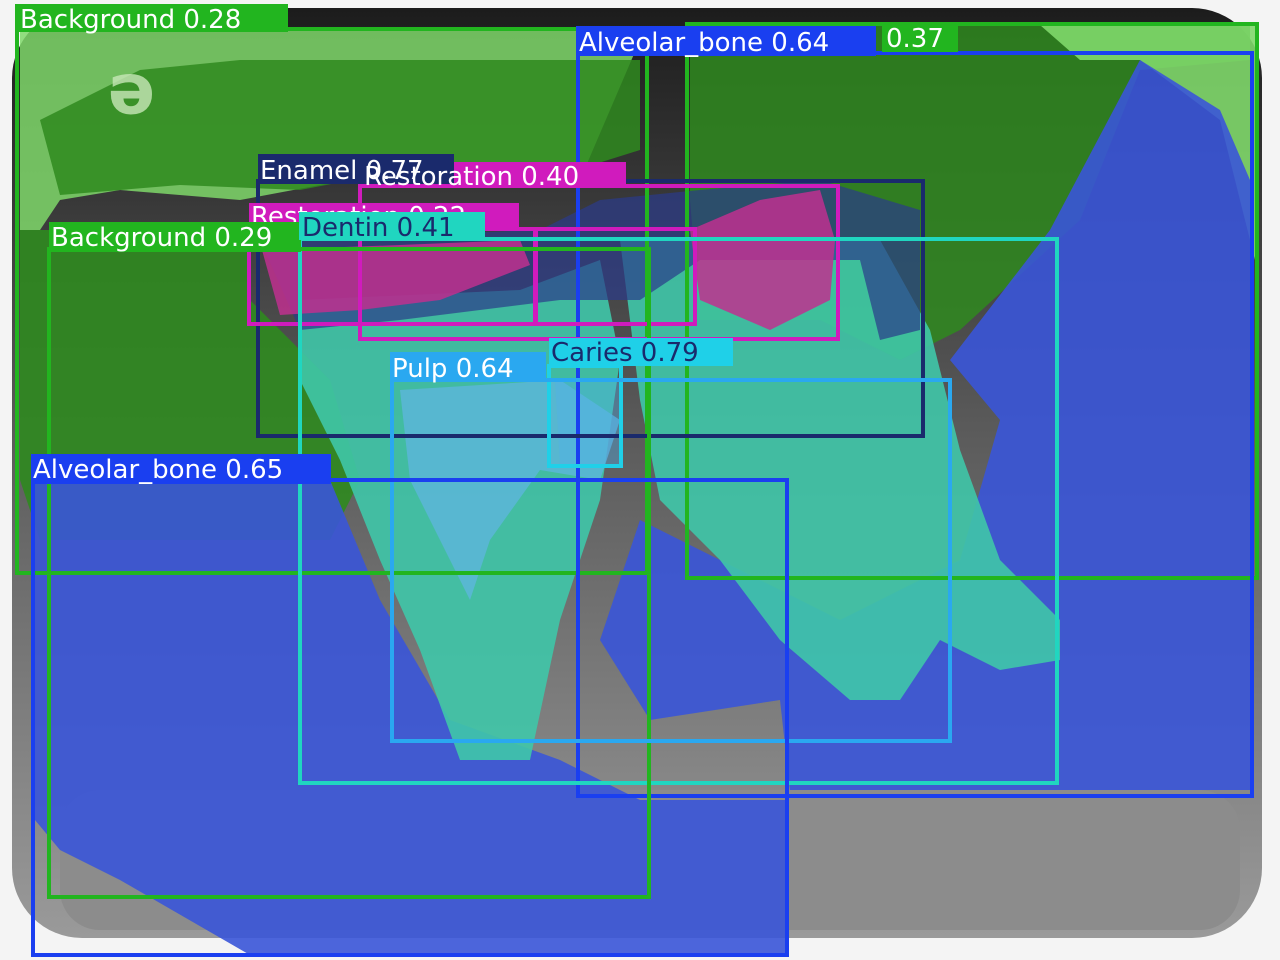 Image resolution: width=1280 pixels, height=960 pixels. What do you see at coordinates (615, 276) in the screenshot?
I see `box-restoration-022b` at bounding box center [615, 276].